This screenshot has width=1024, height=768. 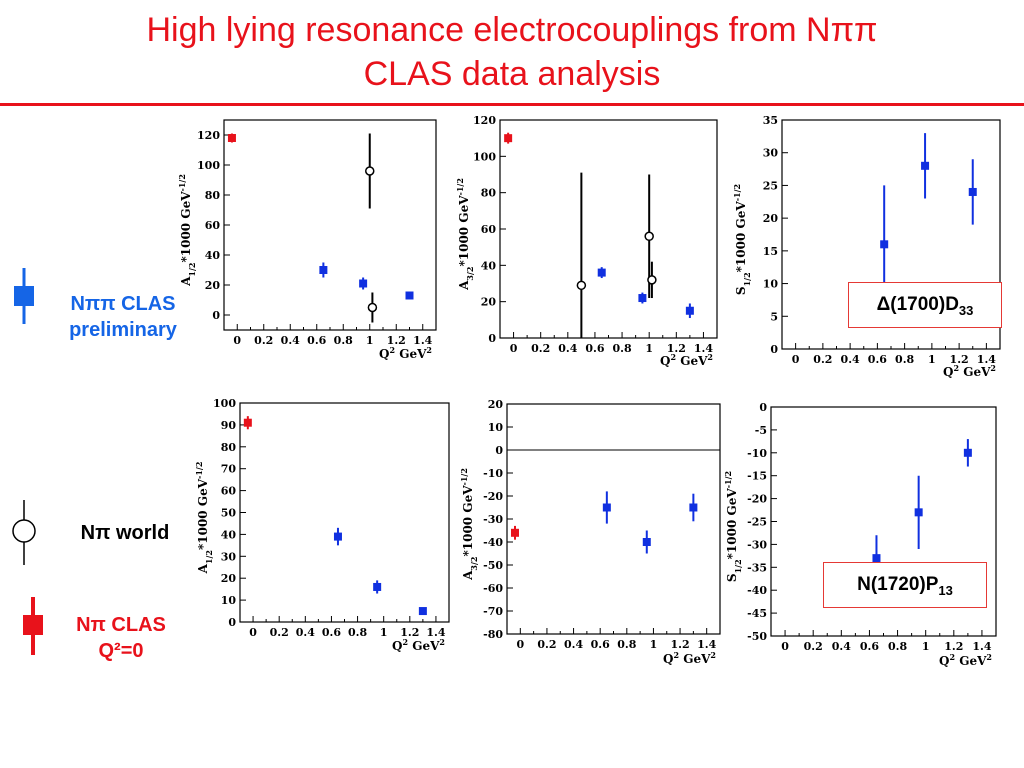 What do you see at coordinates (229, 513) in the screenshot?
I see `y-tick-label: 50` at bounding box center [229, 513].